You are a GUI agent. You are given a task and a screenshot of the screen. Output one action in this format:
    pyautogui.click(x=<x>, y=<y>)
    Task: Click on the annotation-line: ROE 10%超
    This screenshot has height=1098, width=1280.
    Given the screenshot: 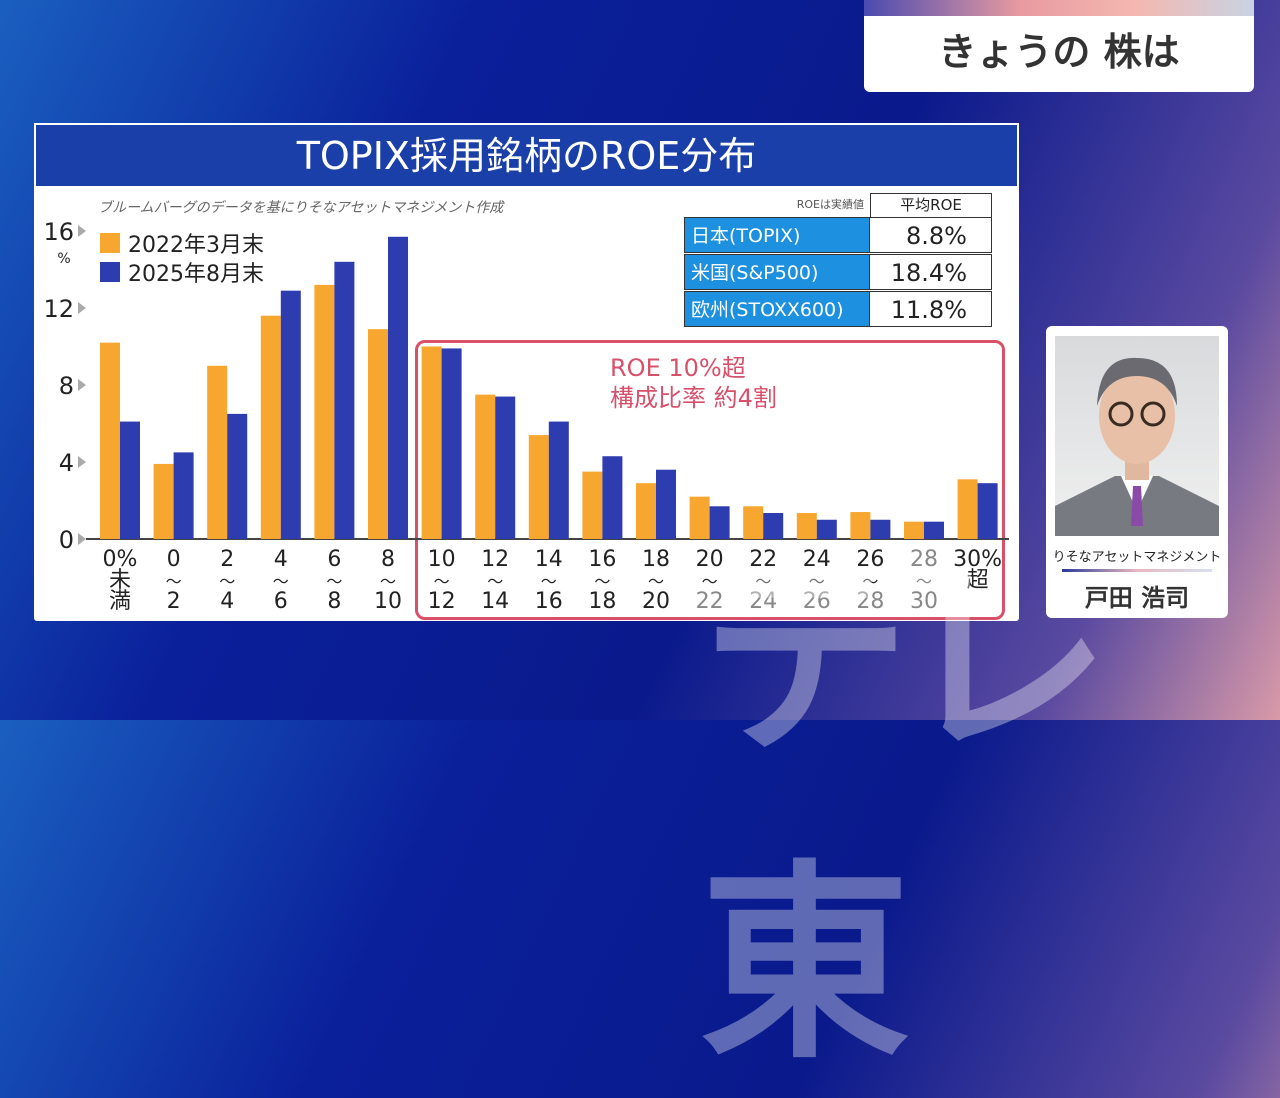 What is the action you would take?
    pyautogui.click(x=678, y=368)
    